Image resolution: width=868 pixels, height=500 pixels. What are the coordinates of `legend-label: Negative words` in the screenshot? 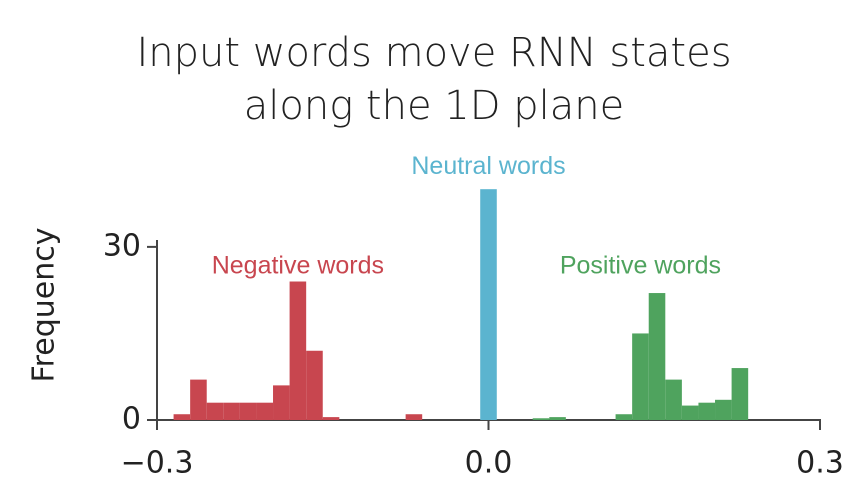 It's located at (298, 266).